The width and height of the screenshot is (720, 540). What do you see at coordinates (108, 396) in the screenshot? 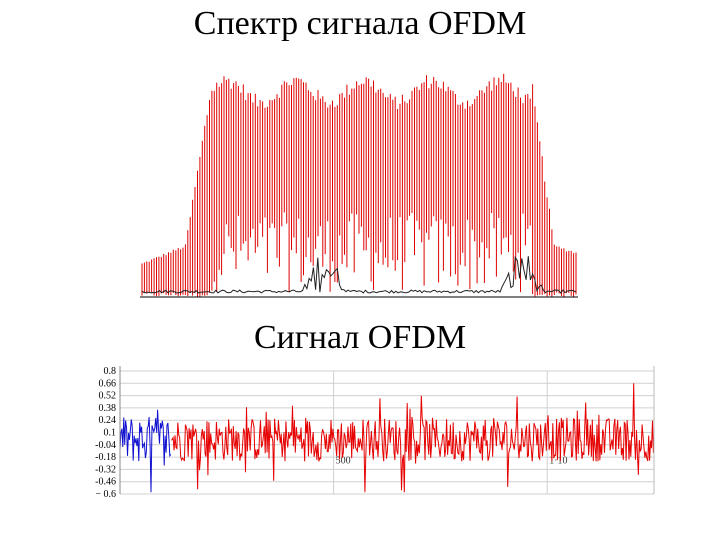
I see `signal-y-tick-label: 0.52` at bounding box center [108, 396].